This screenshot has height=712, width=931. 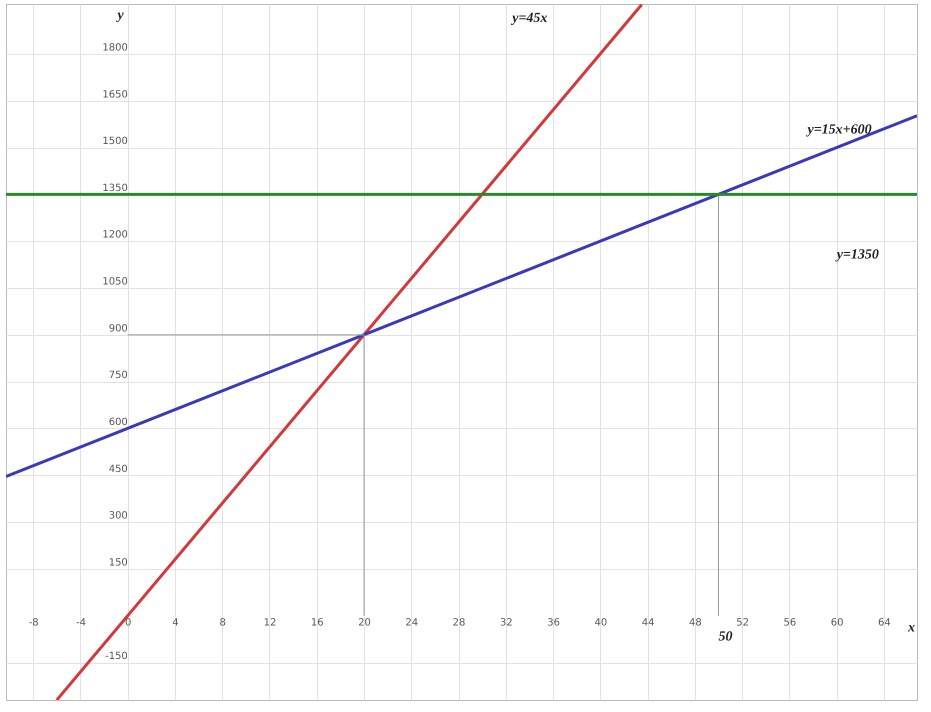 I want to click on x-tick-label: 8, so click(x=223, y=622).